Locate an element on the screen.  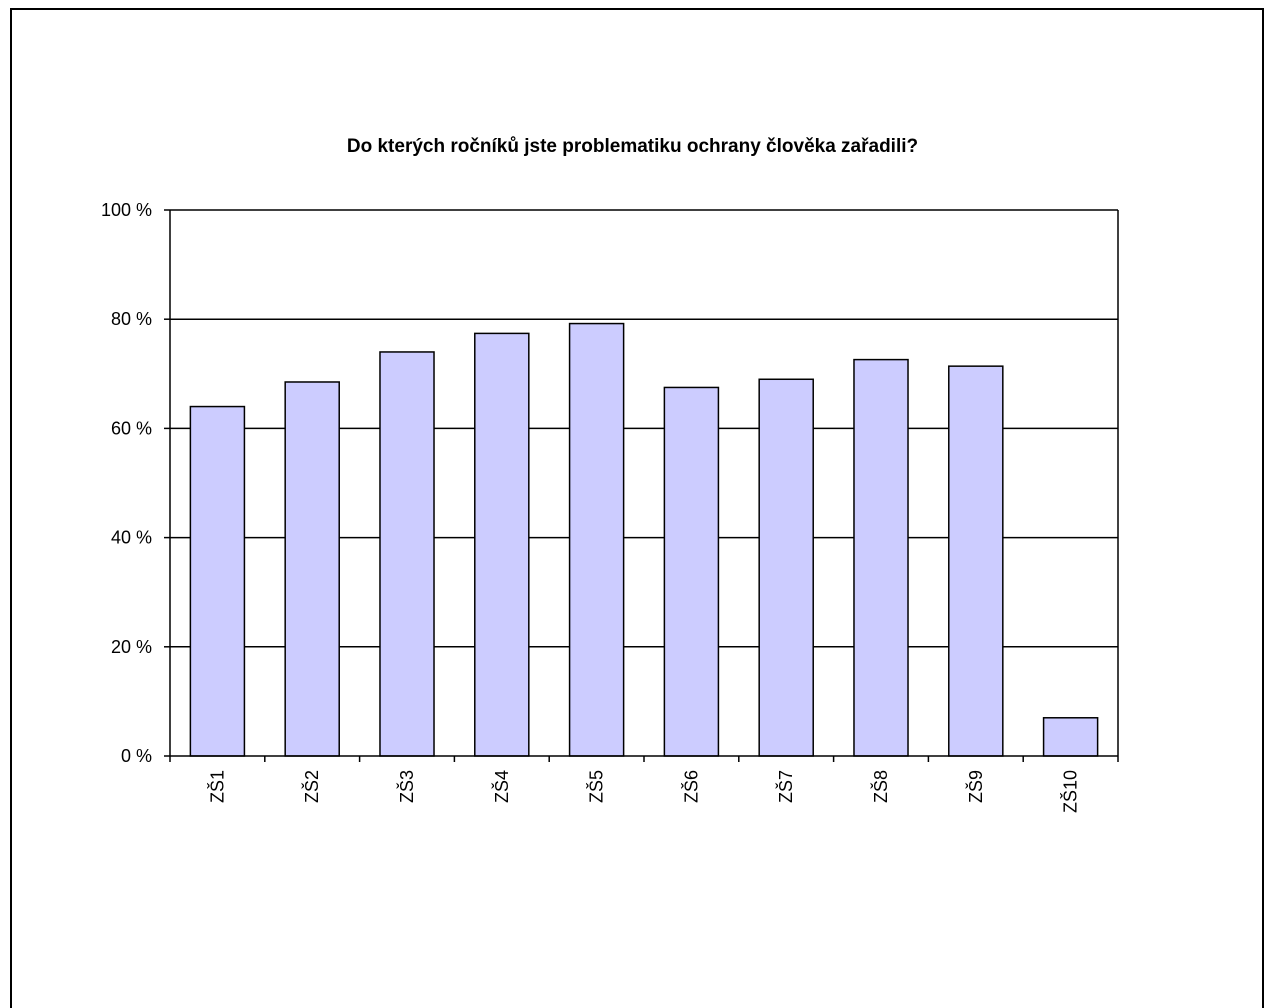
y-tick-label: 60 % is located at coordinates (131, 428).